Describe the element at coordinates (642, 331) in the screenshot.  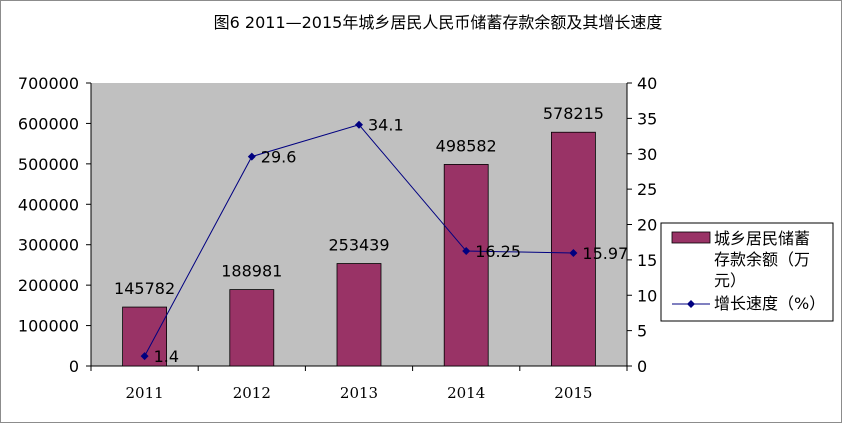
I see `right-tick-label: 5` at that location.